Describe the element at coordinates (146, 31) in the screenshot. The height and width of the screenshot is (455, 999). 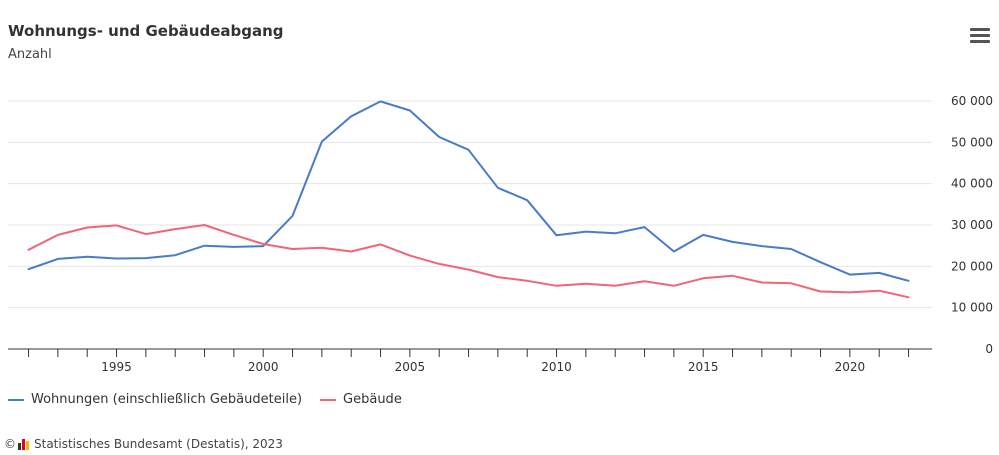
I see `chart-title: Wohnungs- und Gebäudeabgang` at that location.